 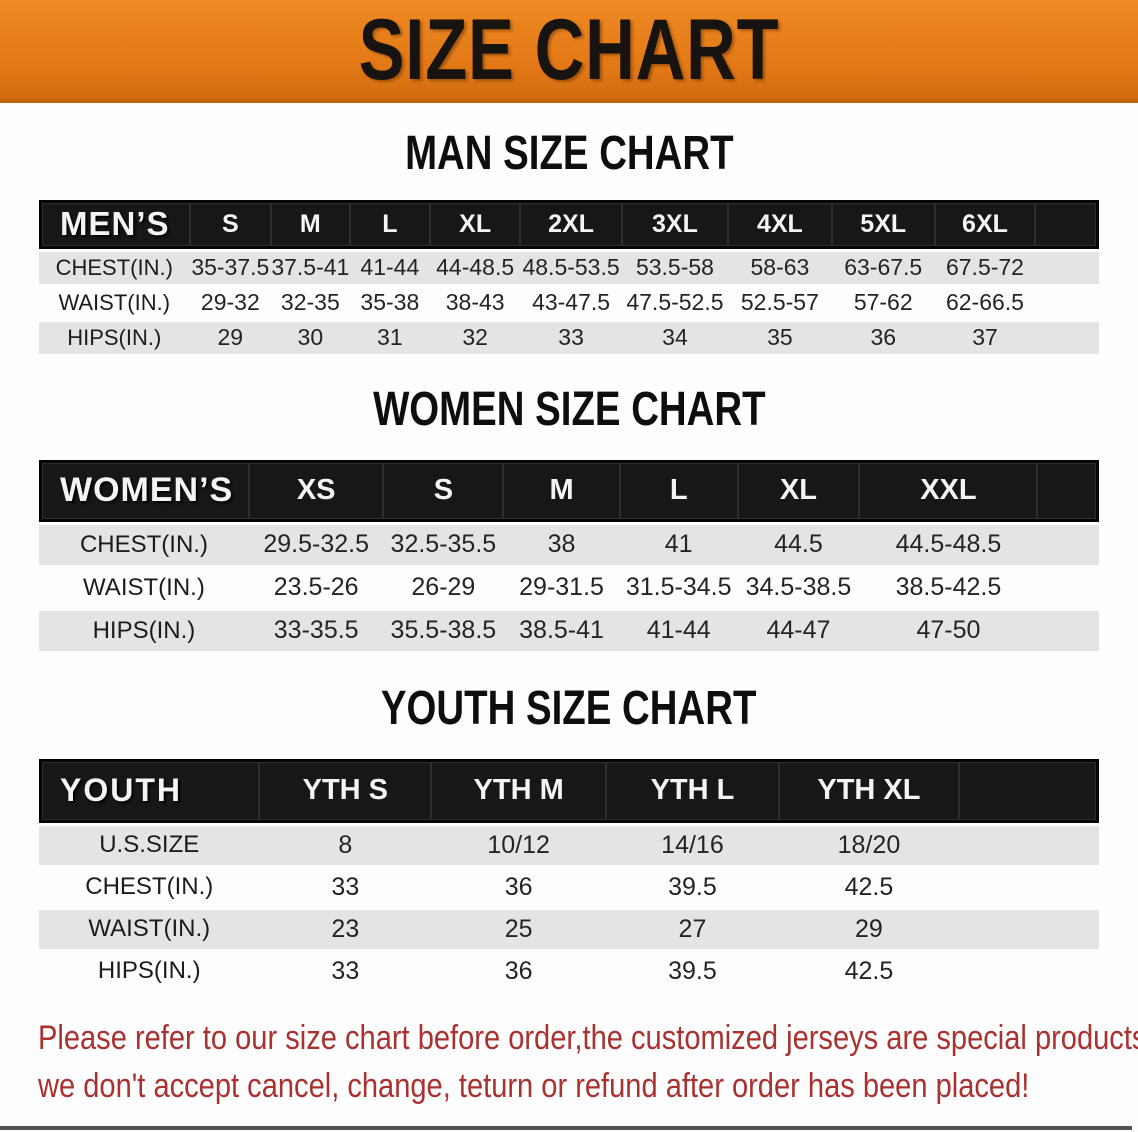 I want to click on men-section-title: MAN SIZE CHART, so click(x=569, y=154).